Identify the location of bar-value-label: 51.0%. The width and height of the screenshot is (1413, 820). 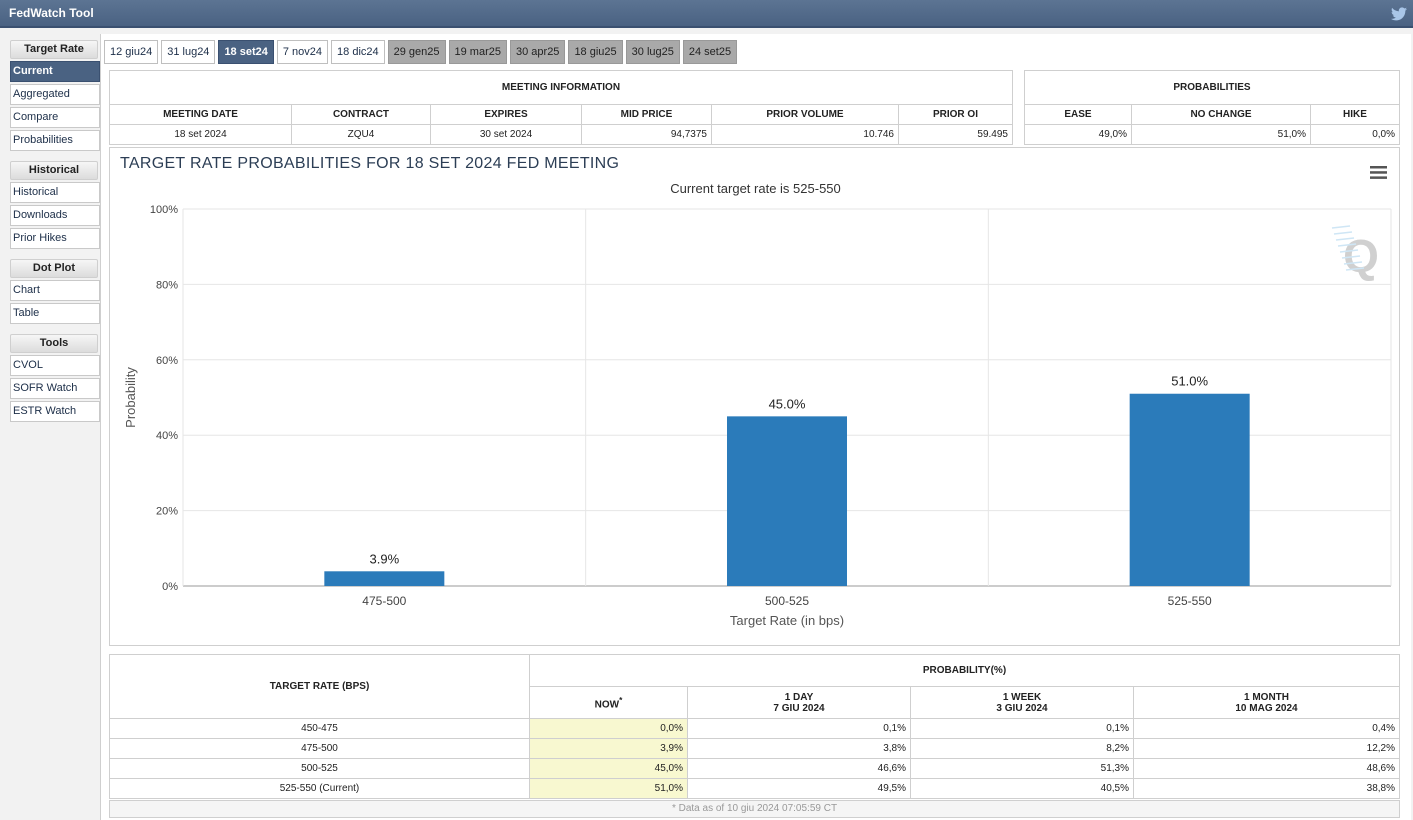
(1189, 381).